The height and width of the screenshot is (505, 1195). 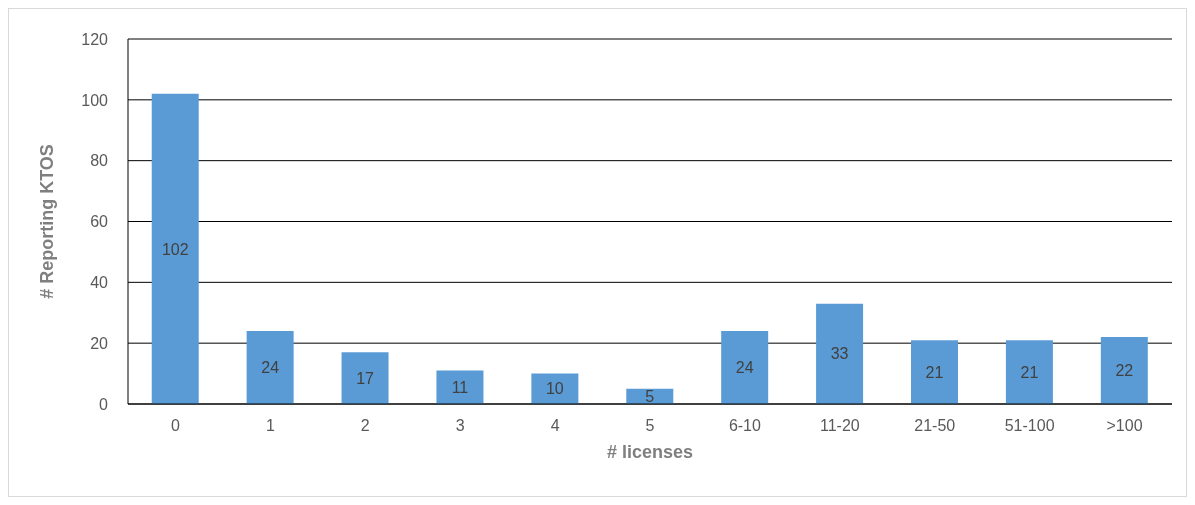 I want to click on x-tick-label: 2, so click(x=365, y=426).